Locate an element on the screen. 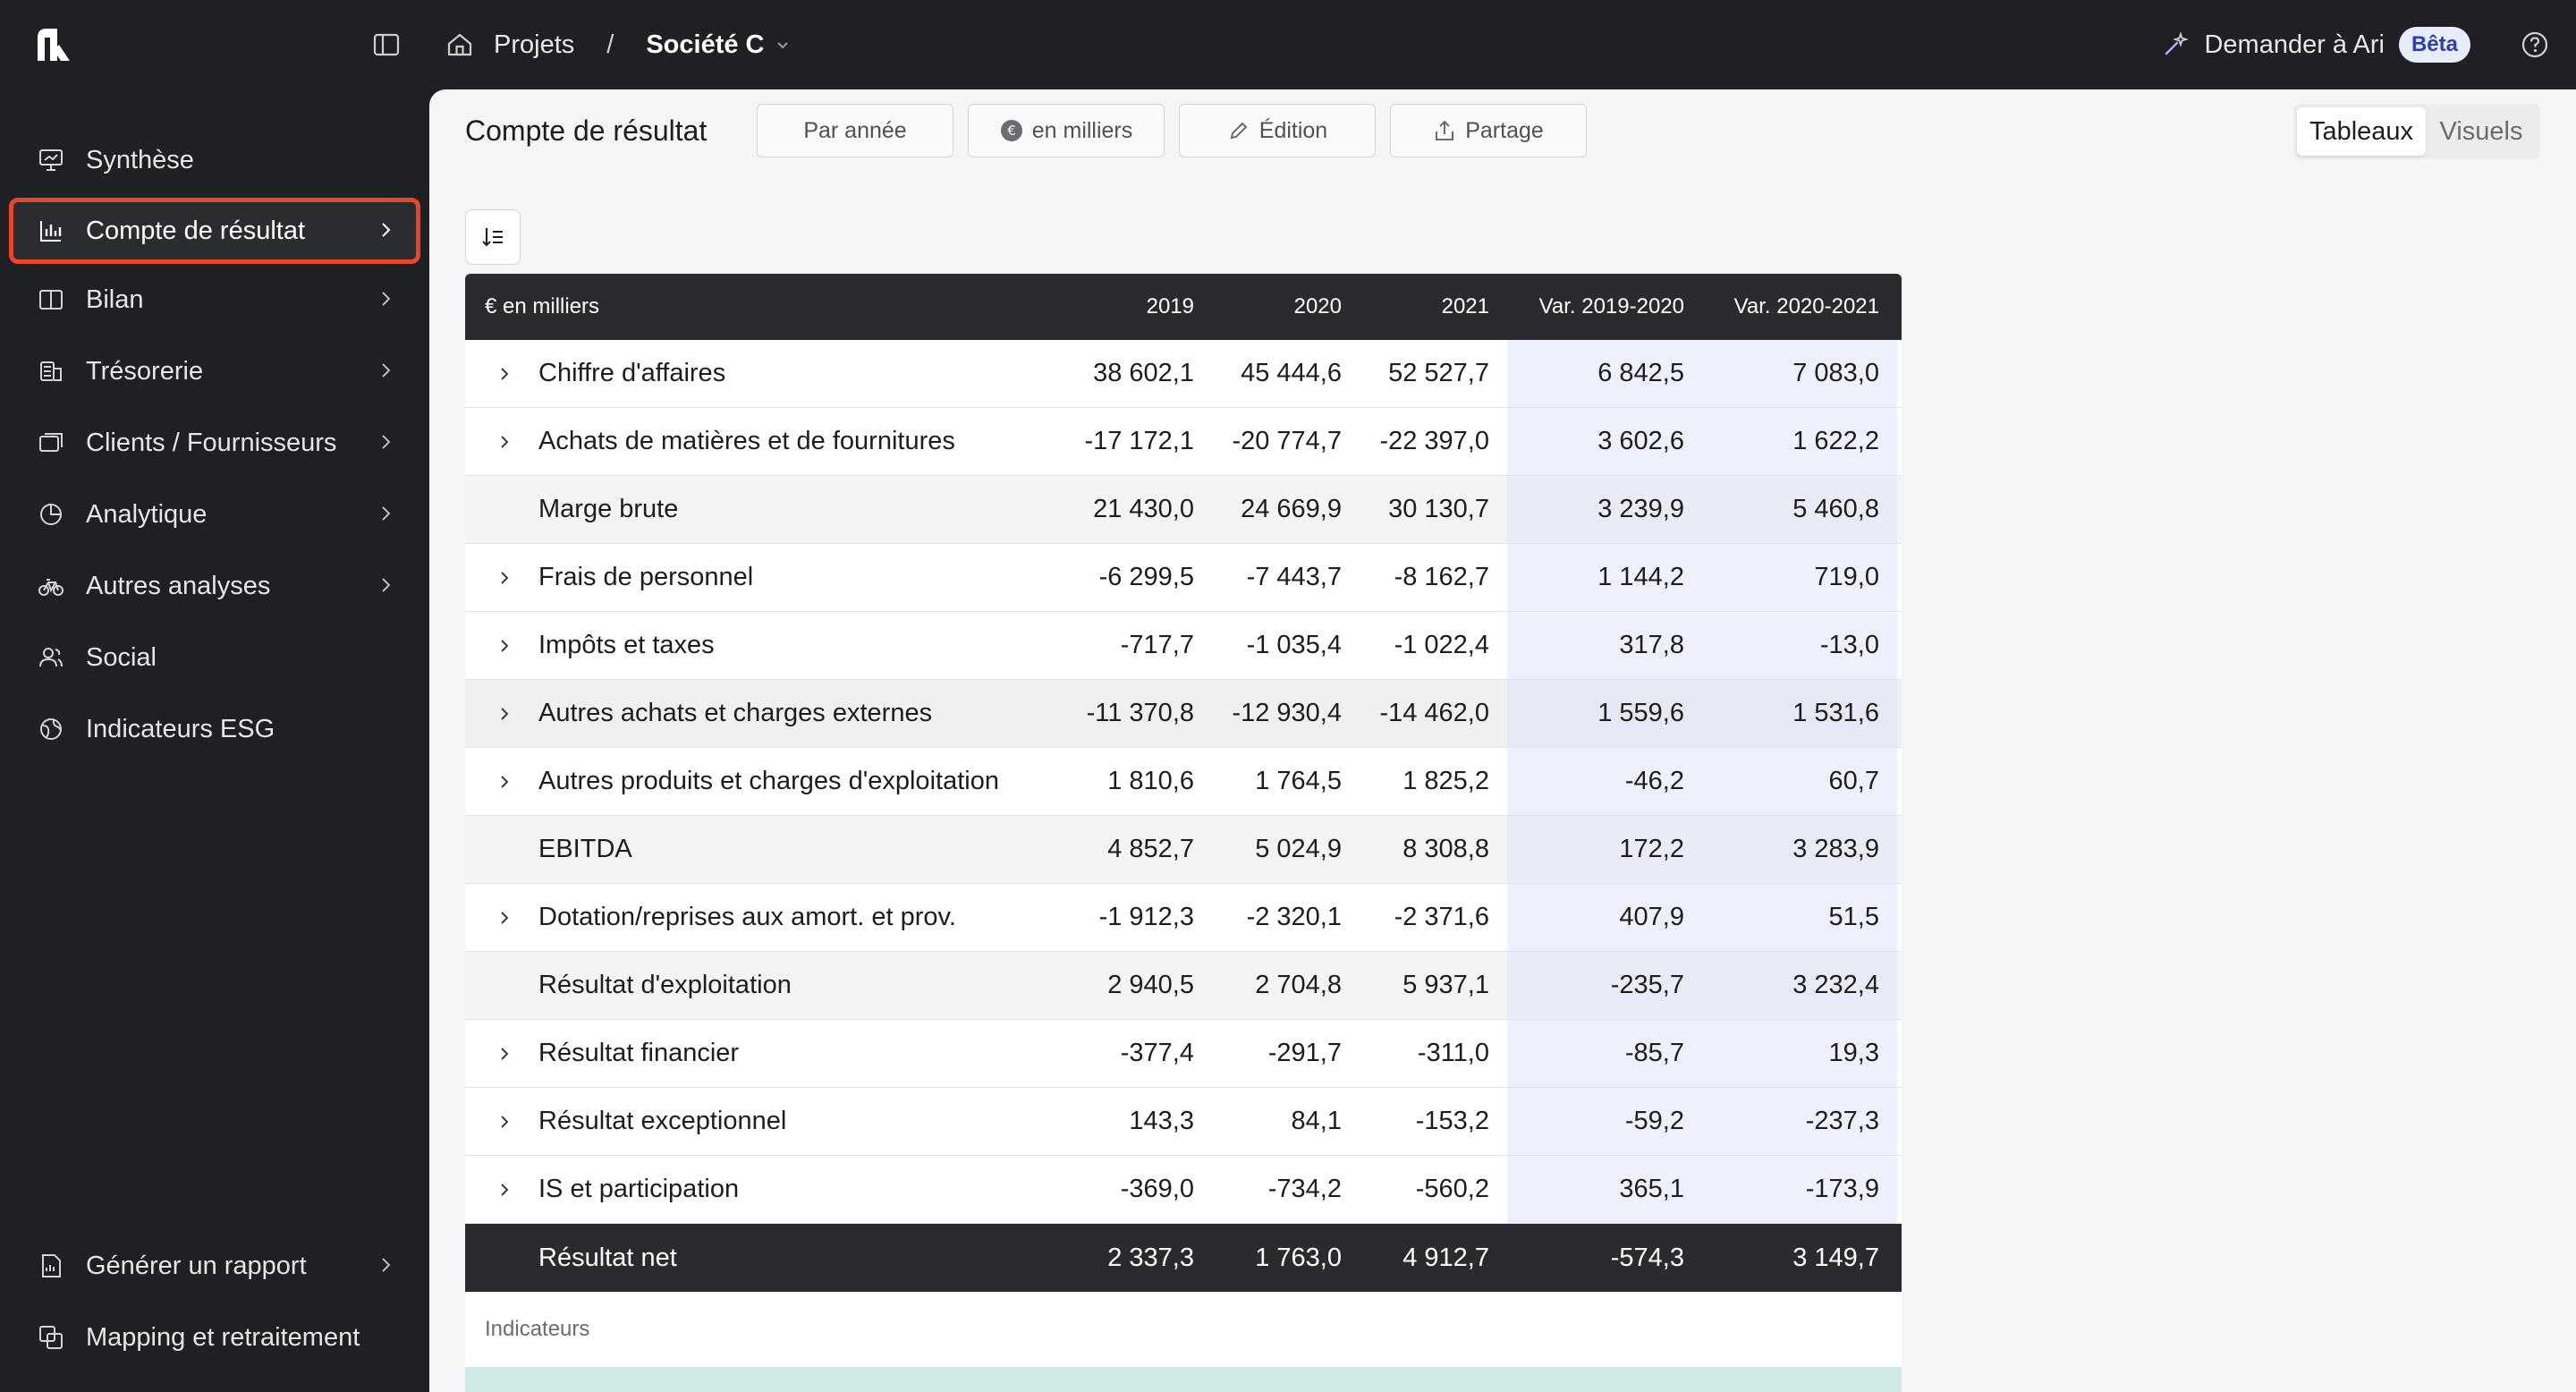  cell-2020: -2 320,1 is located at coordinates (1294, 917).